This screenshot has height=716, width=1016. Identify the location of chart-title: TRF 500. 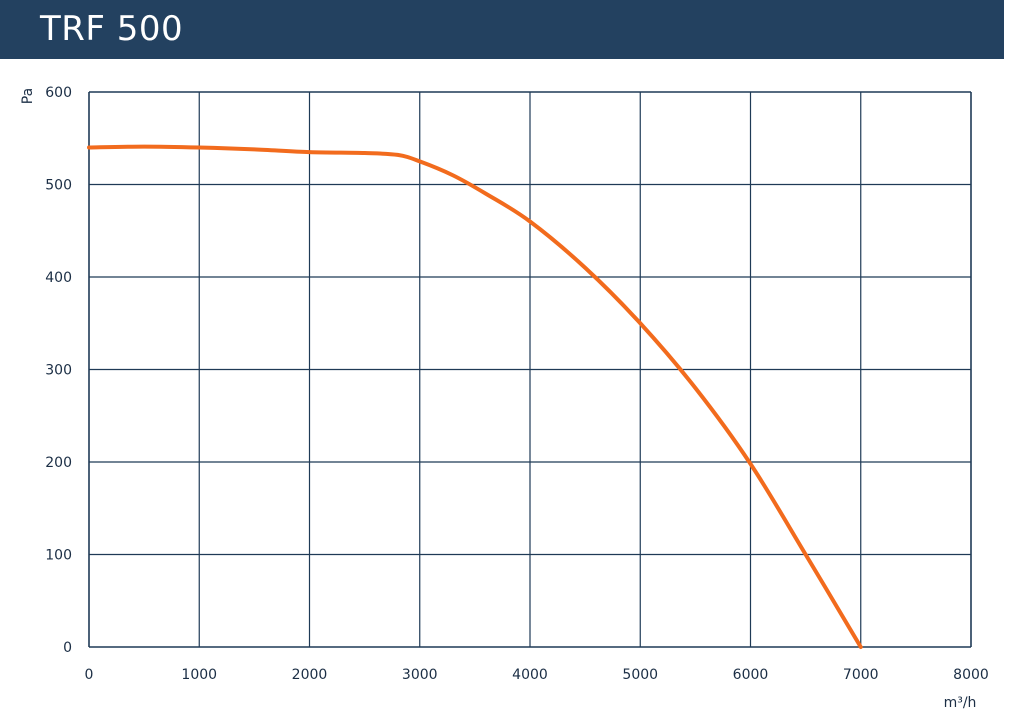
(112, 29).